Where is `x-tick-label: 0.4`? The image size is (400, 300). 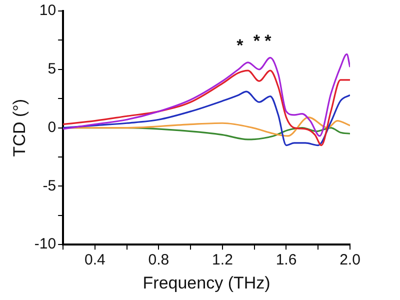 x-tick-label: 0.4 is located at coordinates (95, 260).